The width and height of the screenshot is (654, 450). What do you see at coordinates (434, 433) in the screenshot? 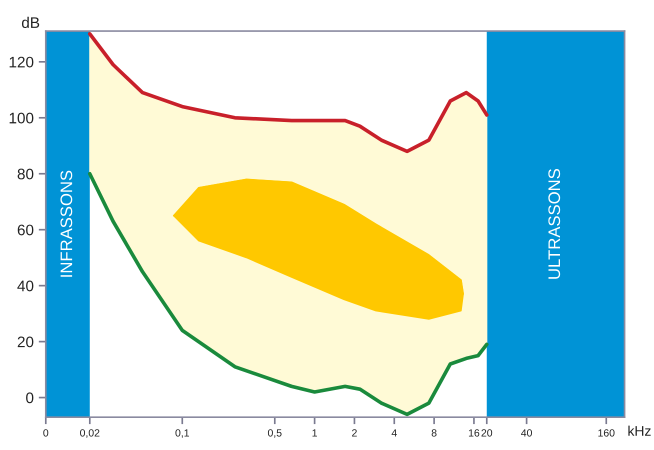
I see `x-tick-label: 8` at bounding box center [434, 433].